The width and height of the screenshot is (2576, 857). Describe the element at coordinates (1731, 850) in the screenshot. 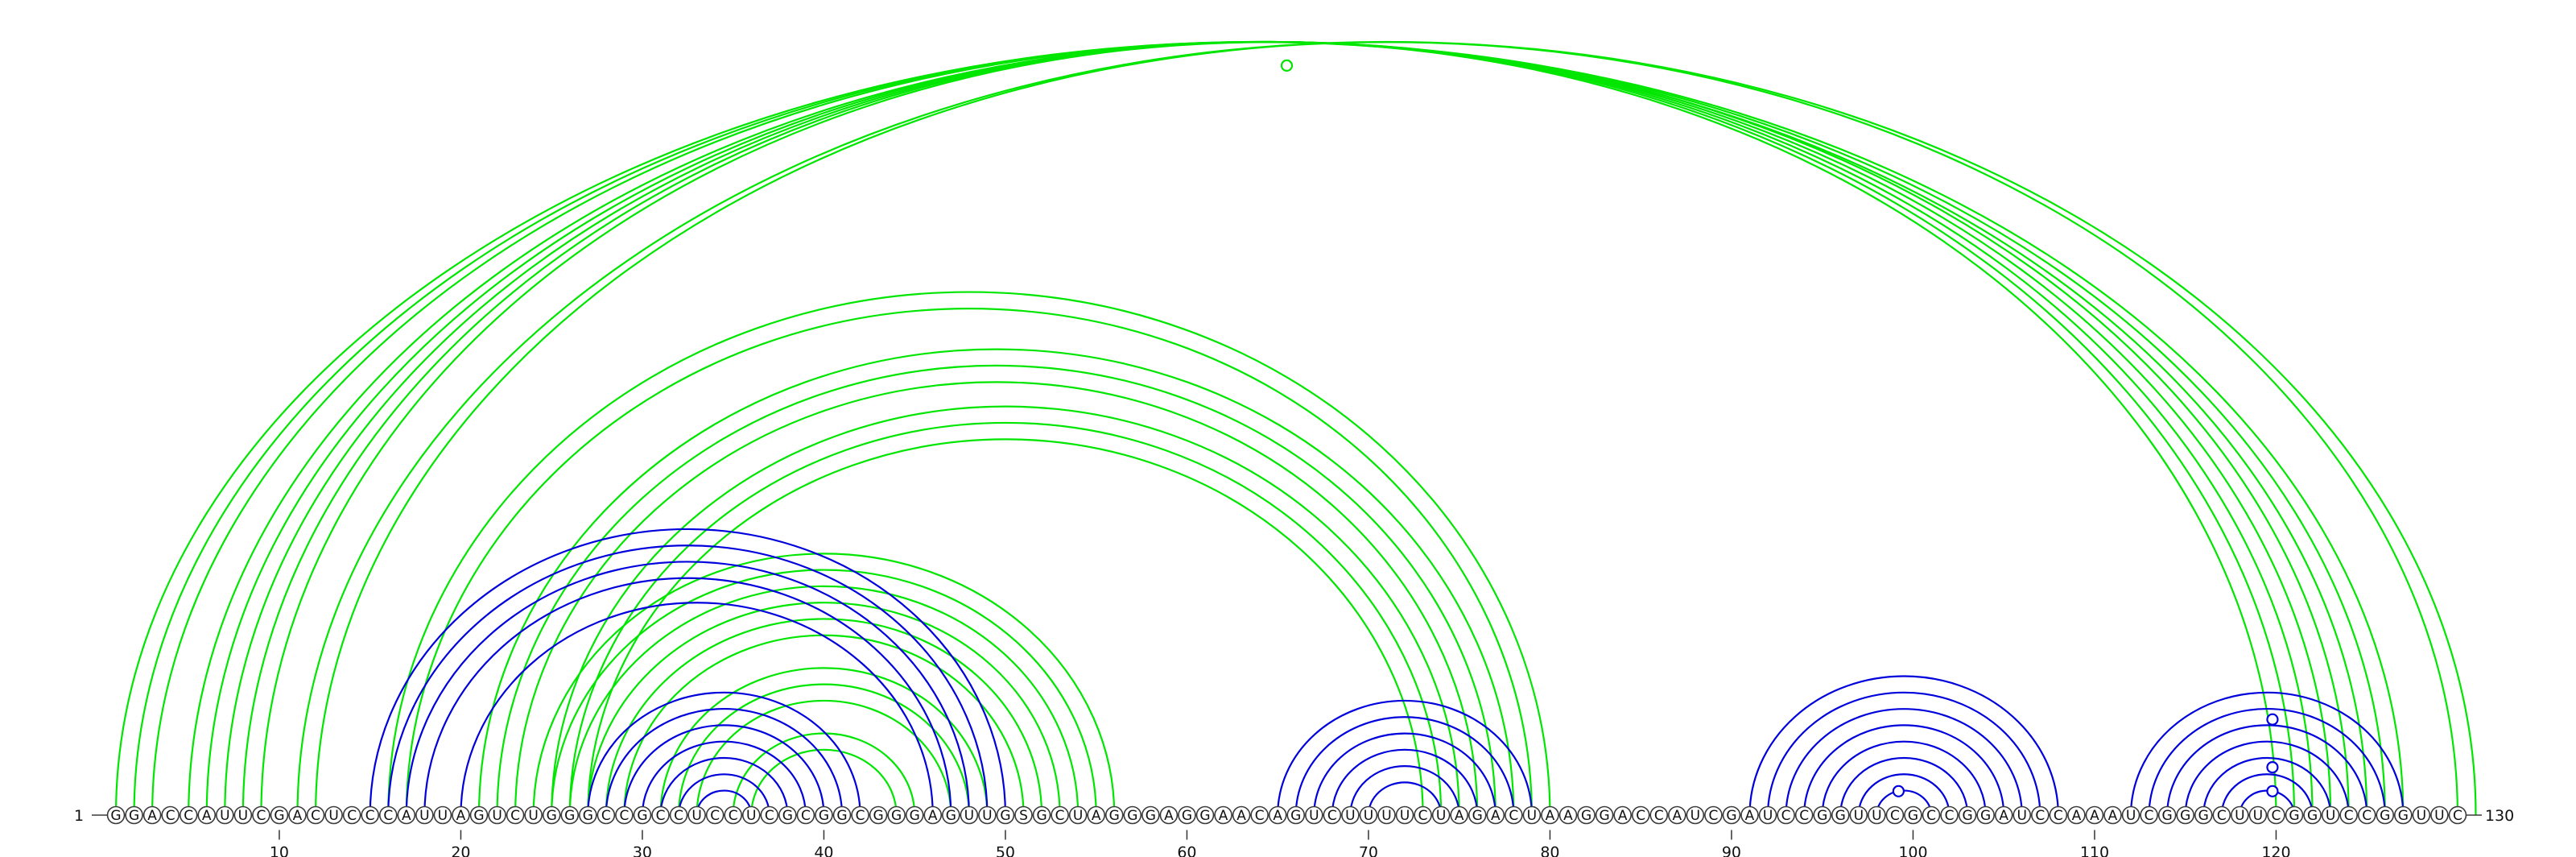

I see `tick-label: 90` at that location.